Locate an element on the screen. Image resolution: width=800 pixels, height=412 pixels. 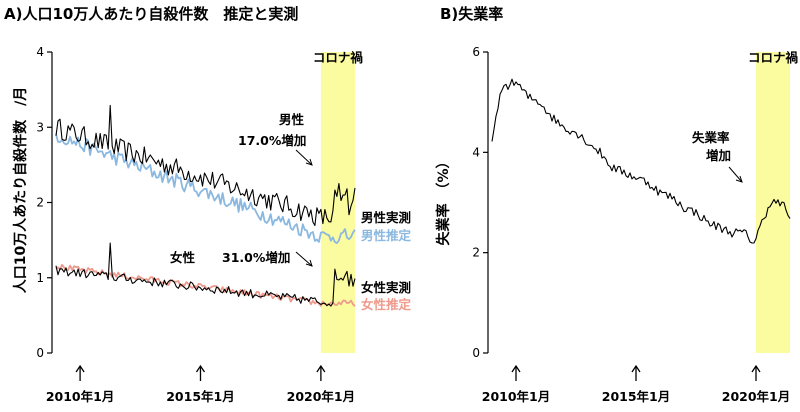
female-increase-annotation: 31.0%増加 is located at coordinates (256, 257).